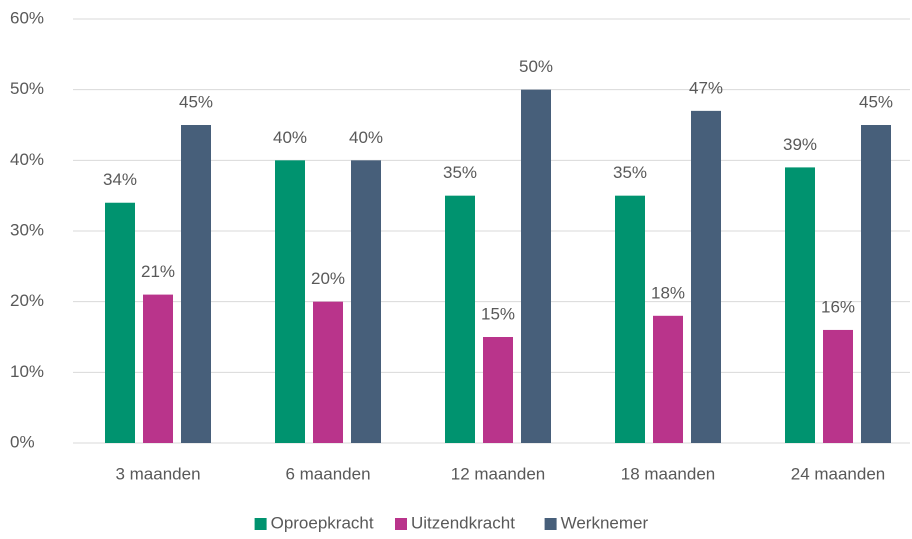  What do you see at coordinates (327, 473) in the screenshot?
I see `x-tick-label: 6 maanden` at bounding box center [327, 473].